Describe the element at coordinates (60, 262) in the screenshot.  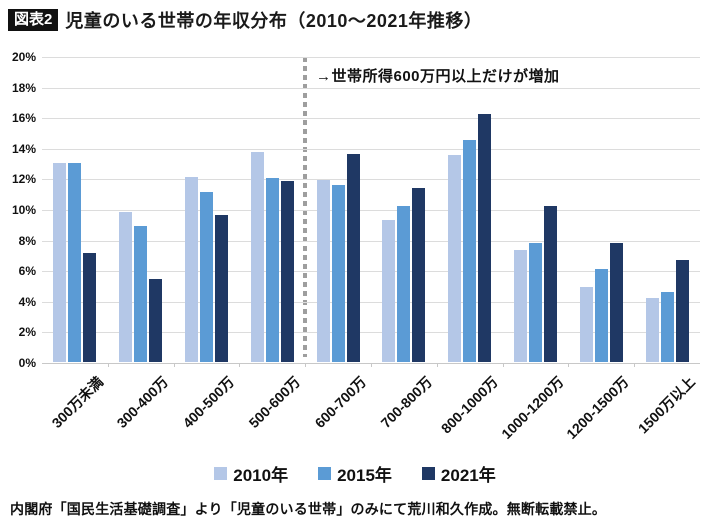
I see `bar-2010年-300万未満` at that location.